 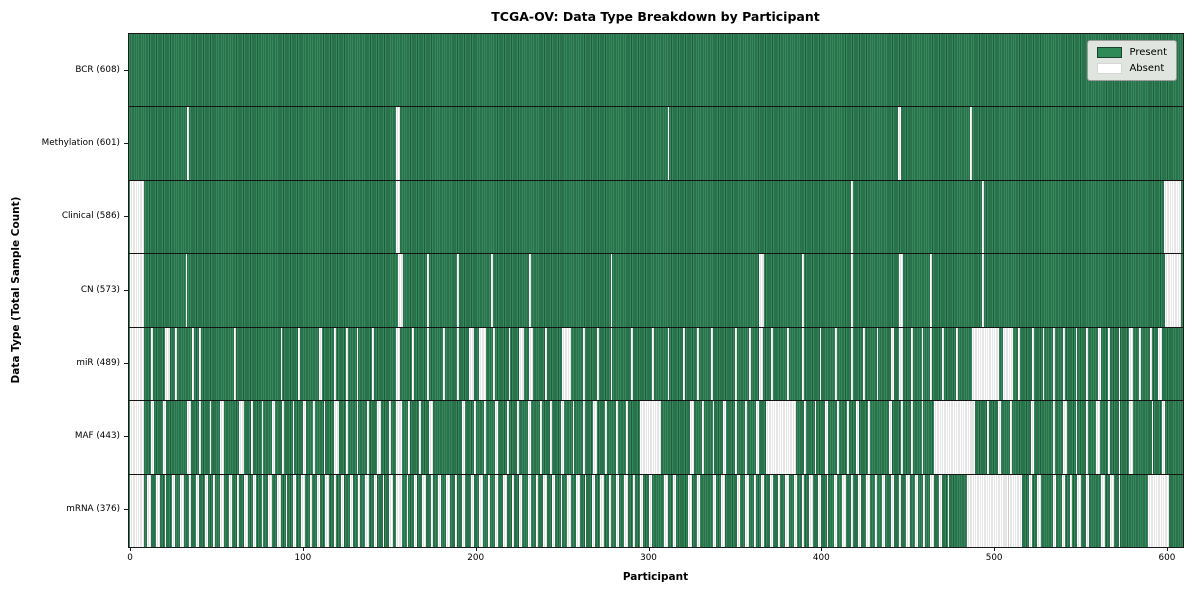 I want to click on y-tick-label: MAF (443), so click(x=97, y=436).